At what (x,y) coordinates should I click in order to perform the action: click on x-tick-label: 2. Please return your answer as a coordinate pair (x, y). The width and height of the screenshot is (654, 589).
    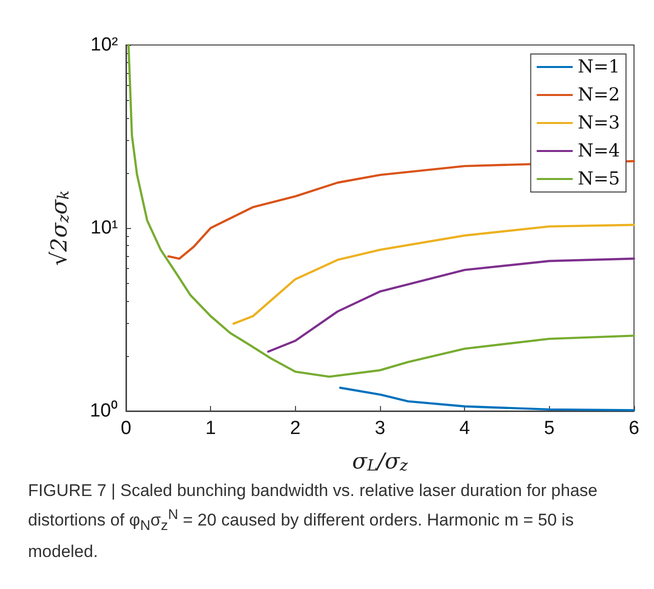
    Looking at the image, I should click on (295, 428).